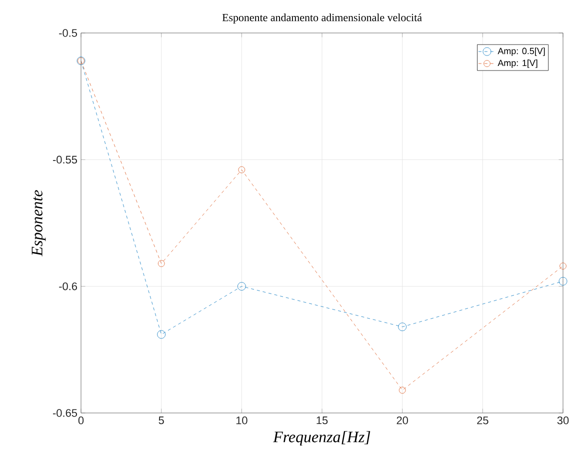 The height and width of the screenshot is (466, 571). What do you see at coordinates (65, 160) in the screenshot?
I see `y-tick-label: -0.55` at bounding box center [65, 160].